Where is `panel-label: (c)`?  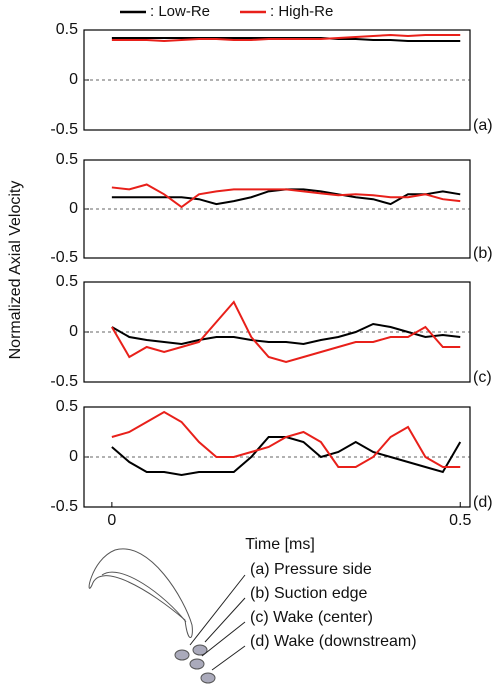
panel-label: (c) is located at coordinates (482, 377).